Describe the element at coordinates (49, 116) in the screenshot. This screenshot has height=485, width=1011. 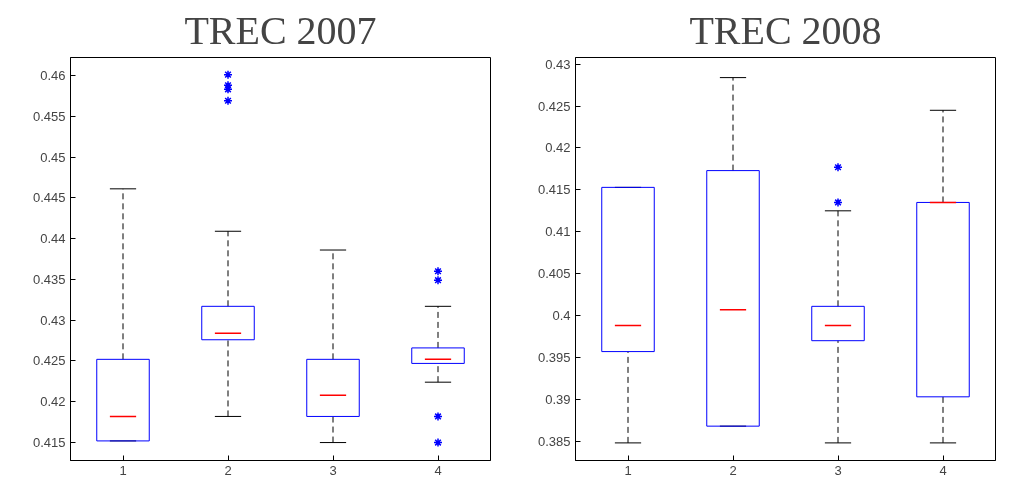
I see `y-tick-label: 0.455` at that location.